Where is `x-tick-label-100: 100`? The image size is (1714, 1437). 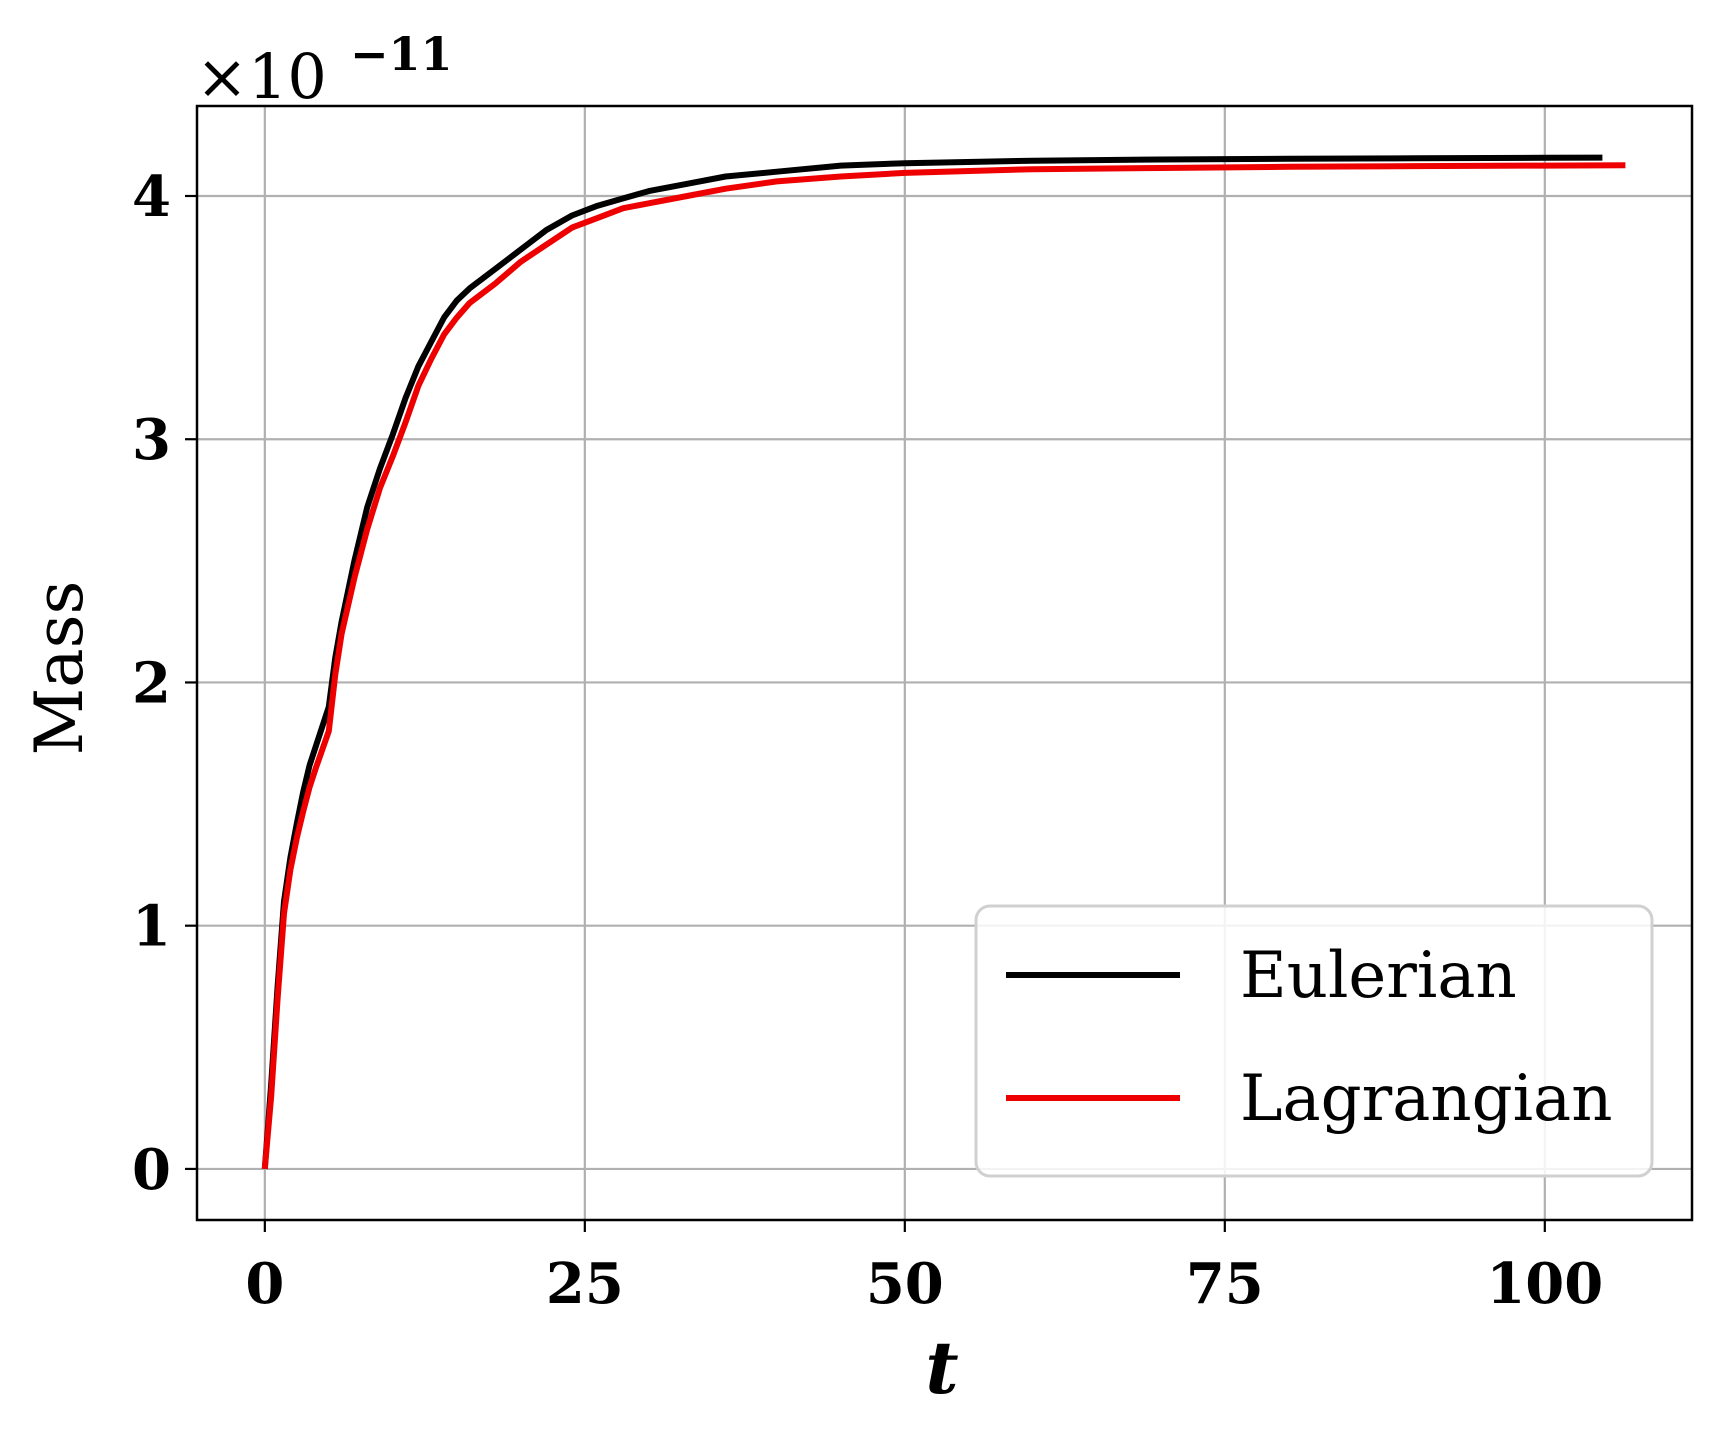
x-tick-label-100: 100 is located at coordinates (1544, 1284).